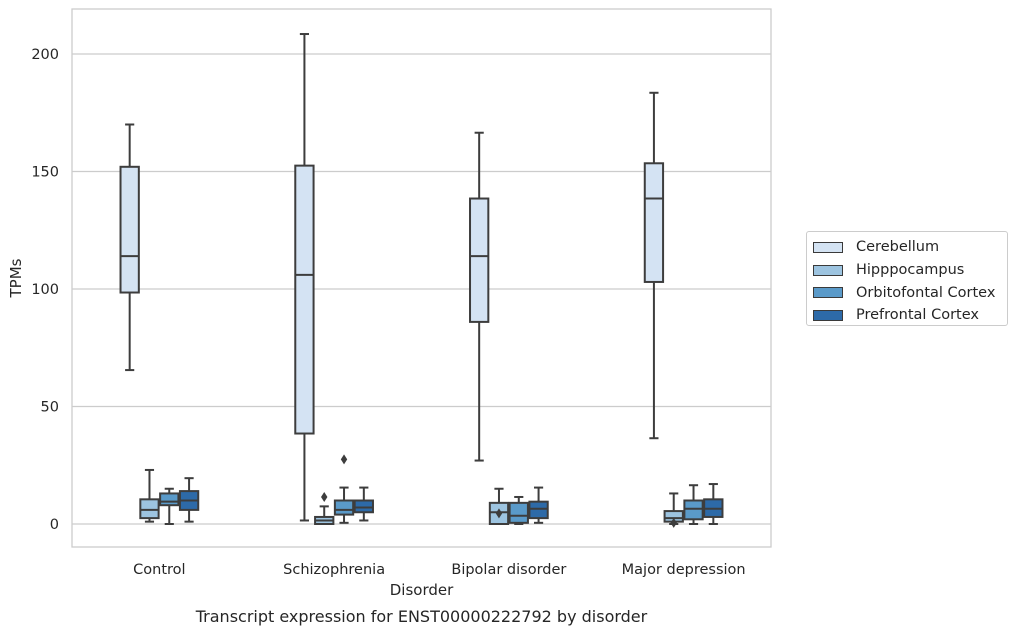 This screenshot has width=1019, height=634. What do you see at coordinates (159, 570) in the screenshot?
I see `x-tick-label: Control` at bounding box center [159, 570].